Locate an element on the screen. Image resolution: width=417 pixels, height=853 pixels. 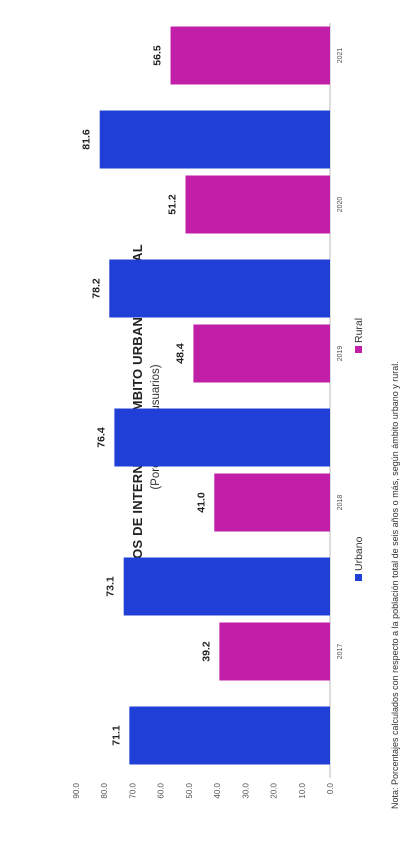
y-tick-label: 0.0 is located at coordinates (330, 788).